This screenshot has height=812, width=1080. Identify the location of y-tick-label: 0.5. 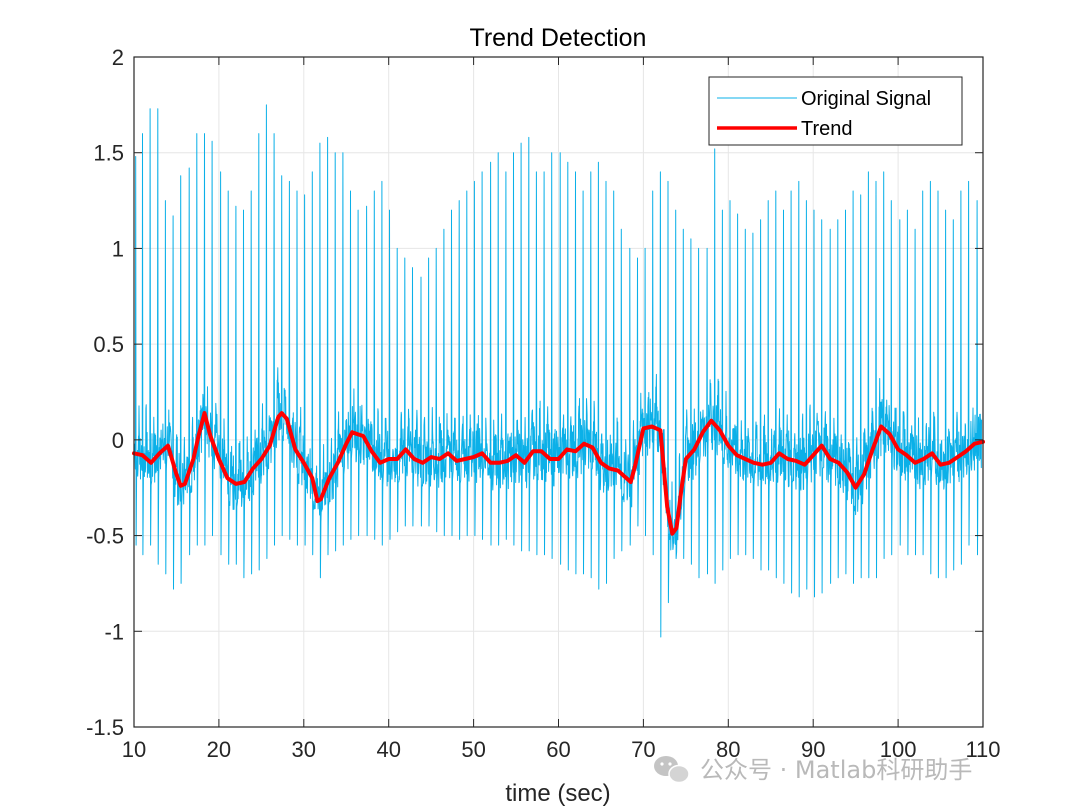
(108, 344).